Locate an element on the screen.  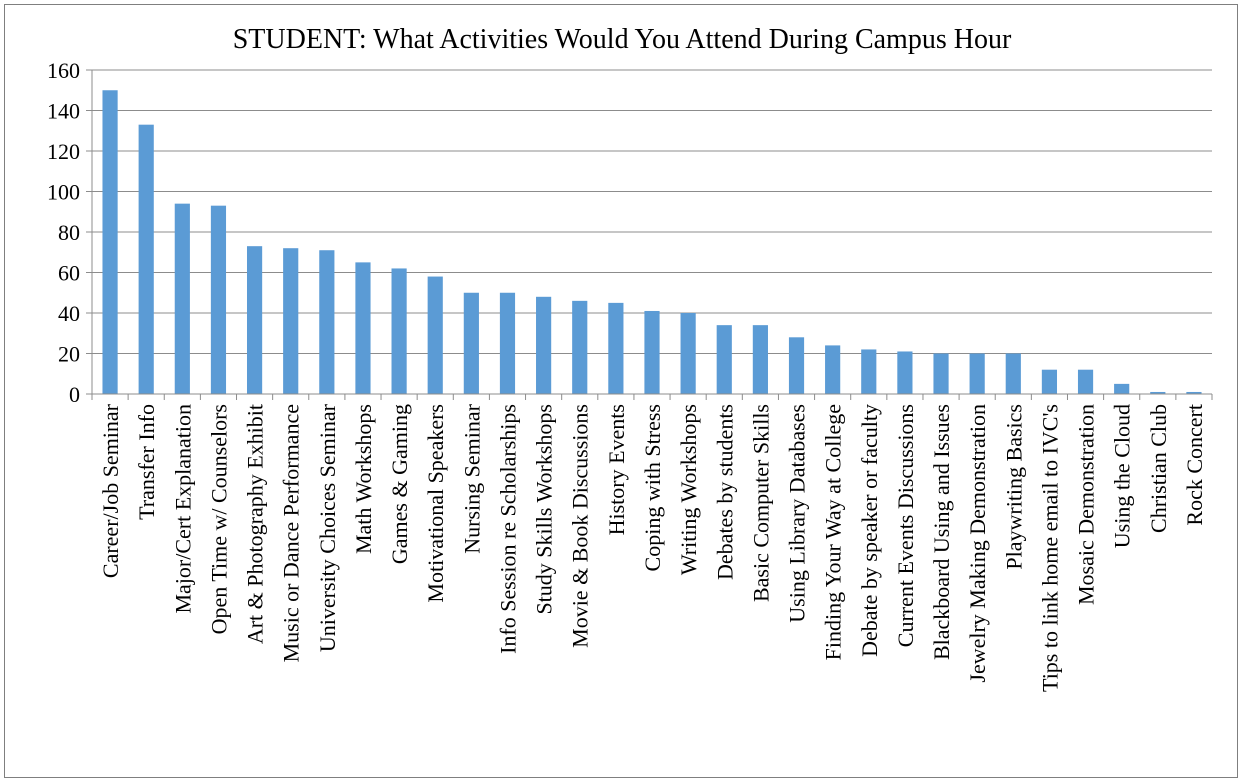
x-tick-label: Jewelry Making Demonstration is located at coordinates (977, 543).